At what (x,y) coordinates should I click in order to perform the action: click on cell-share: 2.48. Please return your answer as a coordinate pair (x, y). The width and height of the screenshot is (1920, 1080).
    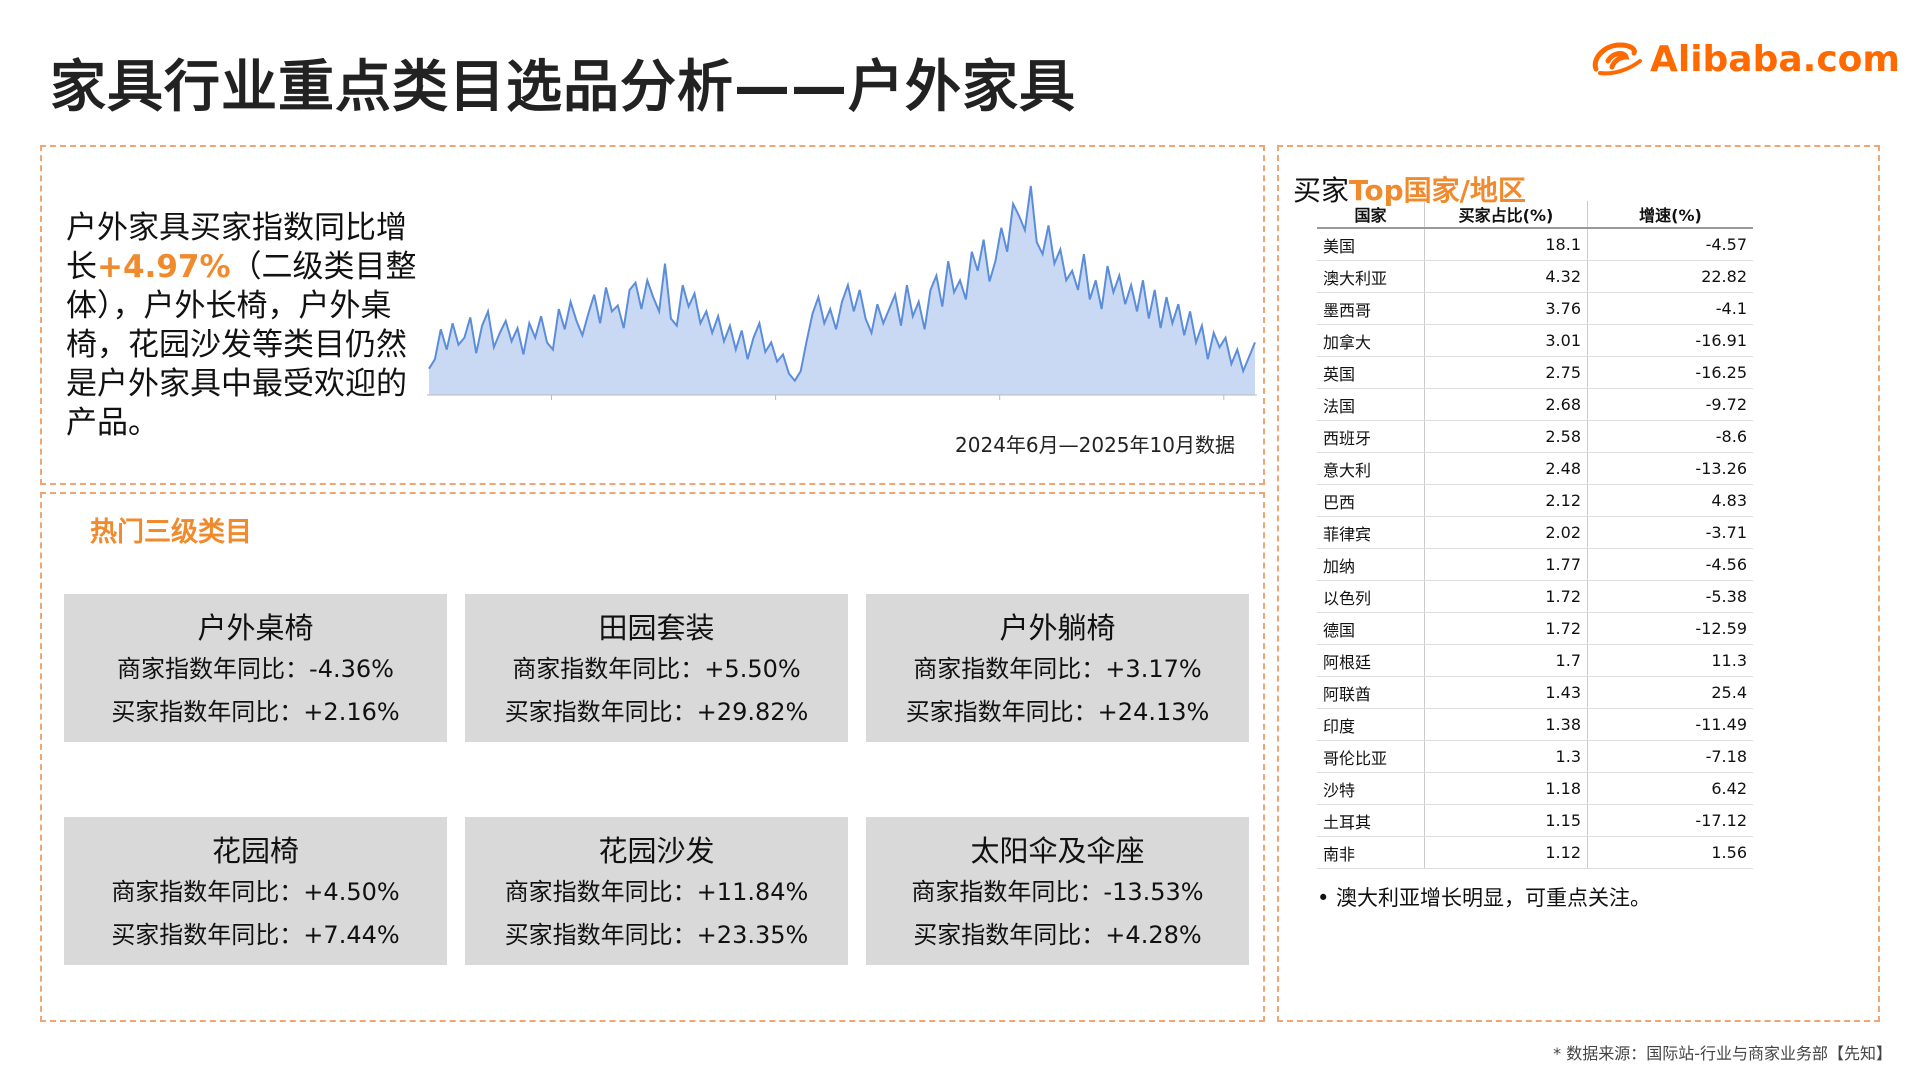
    Looking at the image, I should click on (1506, 468).